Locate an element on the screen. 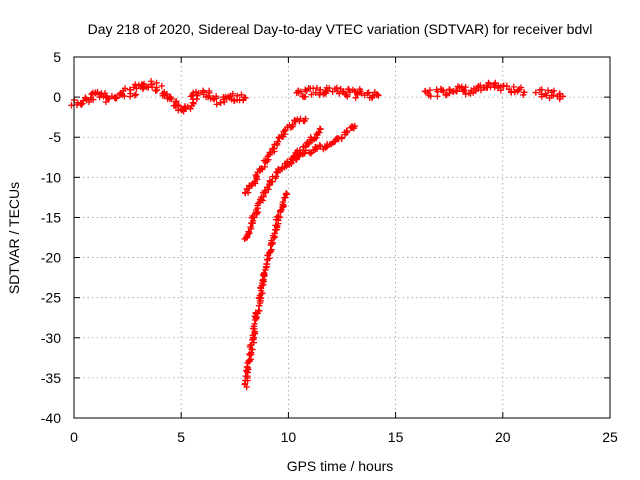 The image size is (640, 480). x-tick-label: 15 is located at coordinates (396, 437).